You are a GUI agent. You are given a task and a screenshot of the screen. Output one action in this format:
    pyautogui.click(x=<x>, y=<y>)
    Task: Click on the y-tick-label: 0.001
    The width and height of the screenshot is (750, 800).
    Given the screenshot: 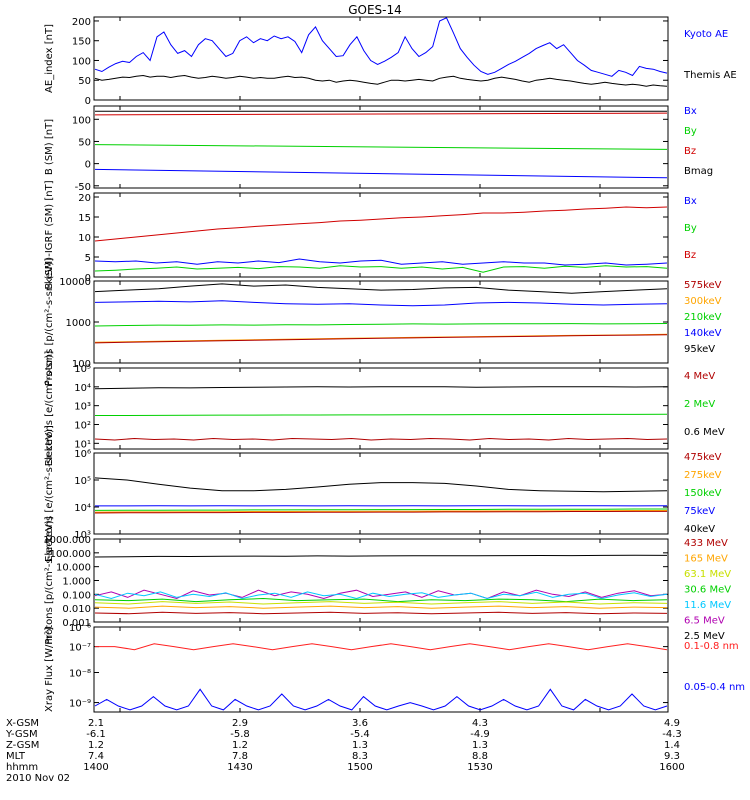 What is the action you would take?
    pyautogui.click(x=76, y=623)
    